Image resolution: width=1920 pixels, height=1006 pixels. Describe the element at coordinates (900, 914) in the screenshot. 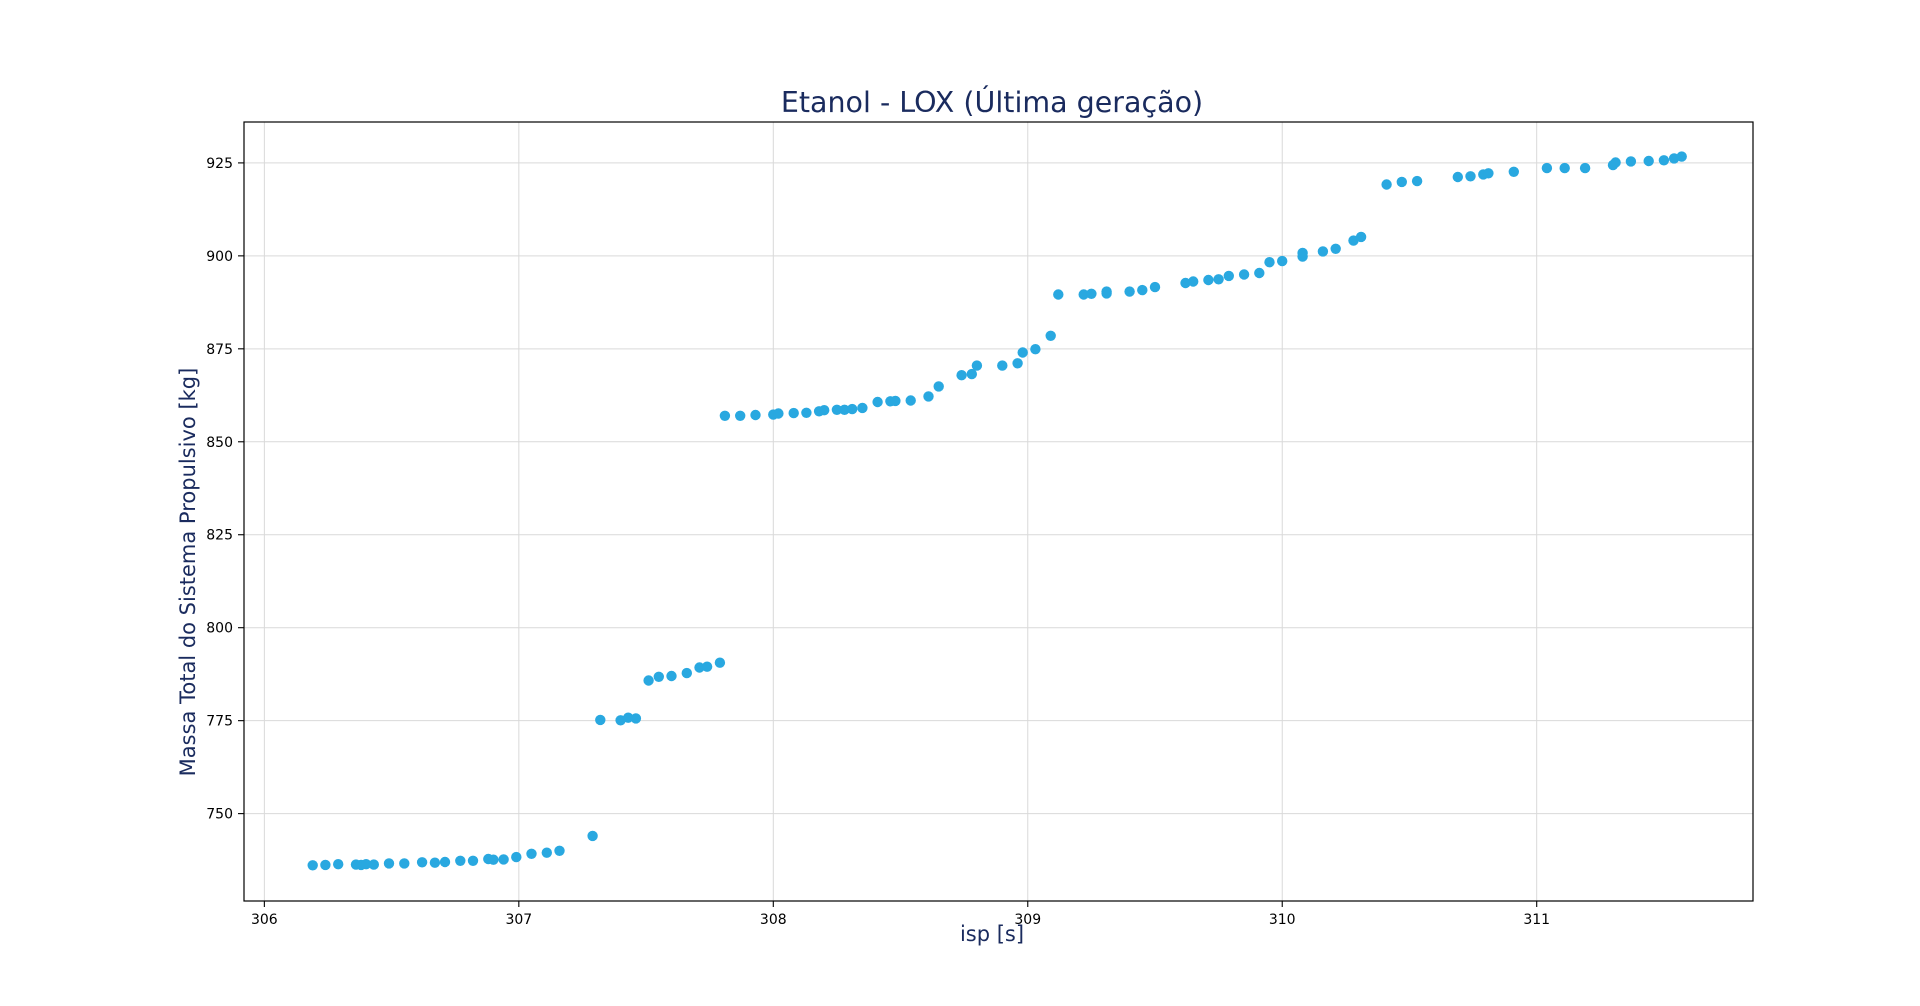

I see `x-axis-ticks: 306 307 308 309 310 311` at that location.